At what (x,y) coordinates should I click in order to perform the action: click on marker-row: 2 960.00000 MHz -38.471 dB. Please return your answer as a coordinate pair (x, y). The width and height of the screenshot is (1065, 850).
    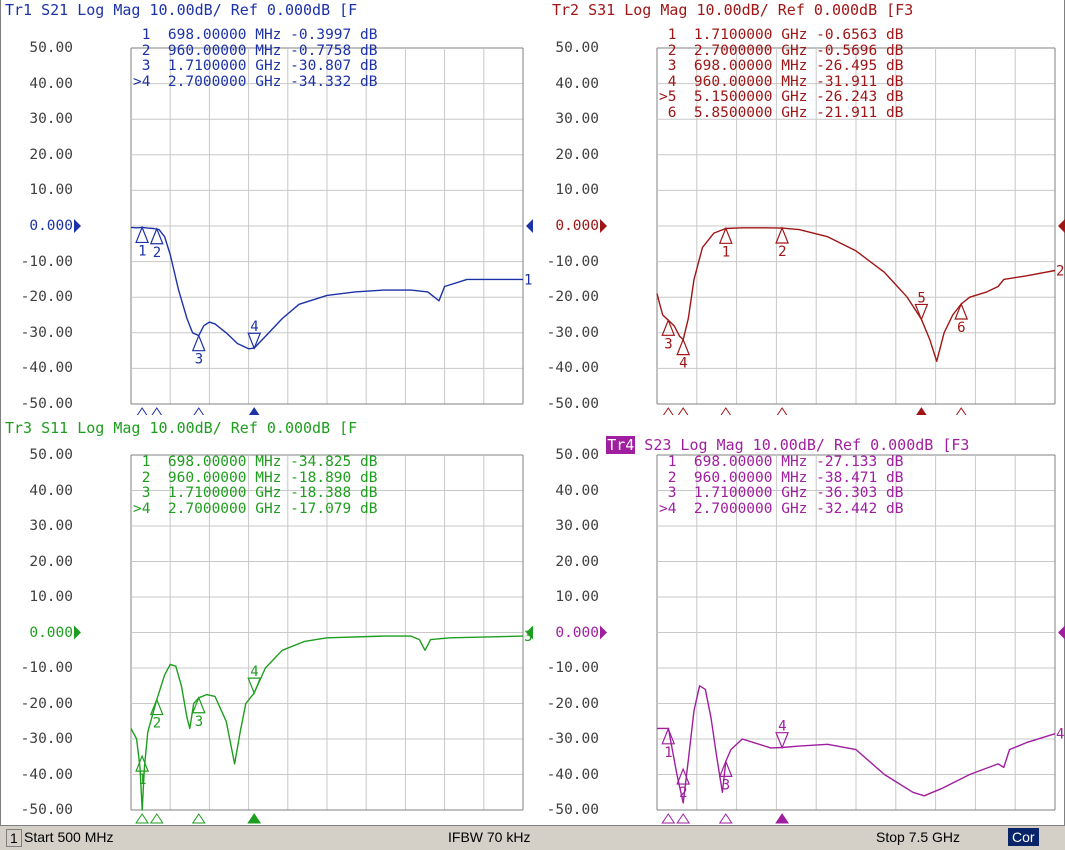
    Looking at the image, I should click on (781, 478).